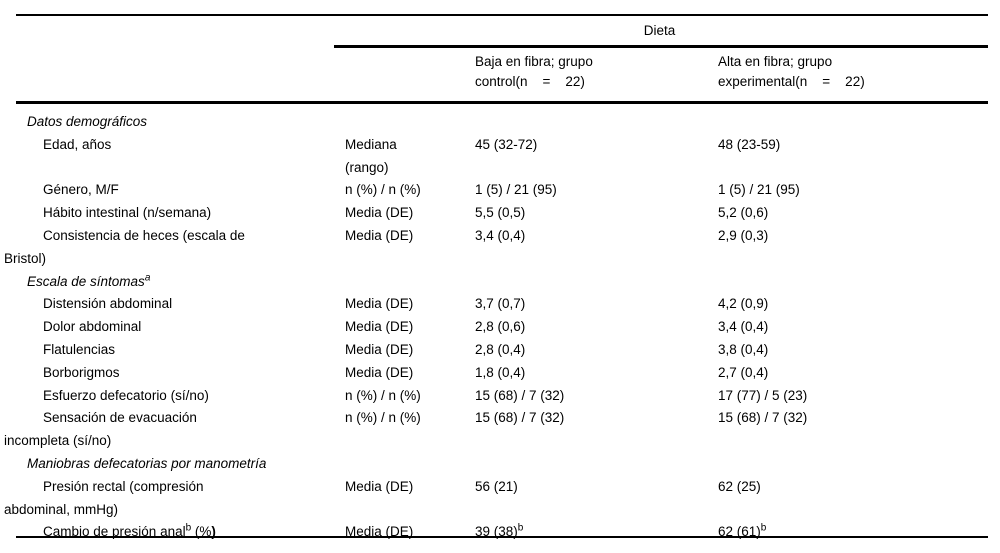 The width and height of the screenshot is (1000, 553). What do you see at coordinates (502, 102) in the screenshot?
I see `header-rule` at bounding box center [502, 102].